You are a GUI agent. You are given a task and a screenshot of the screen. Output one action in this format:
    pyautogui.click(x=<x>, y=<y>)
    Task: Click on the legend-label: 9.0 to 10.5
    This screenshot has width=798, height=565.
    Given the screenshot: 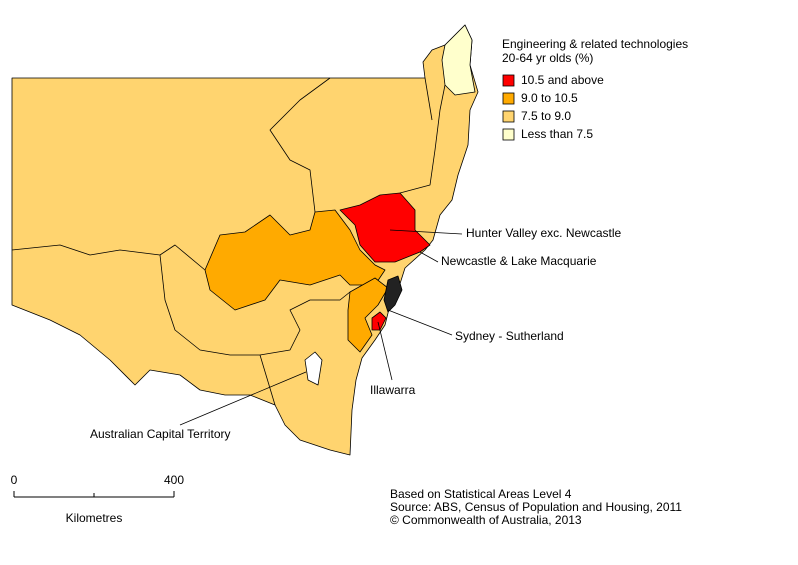 What is the action you would take?
    pyautogui.click(x=549, y=98)
    